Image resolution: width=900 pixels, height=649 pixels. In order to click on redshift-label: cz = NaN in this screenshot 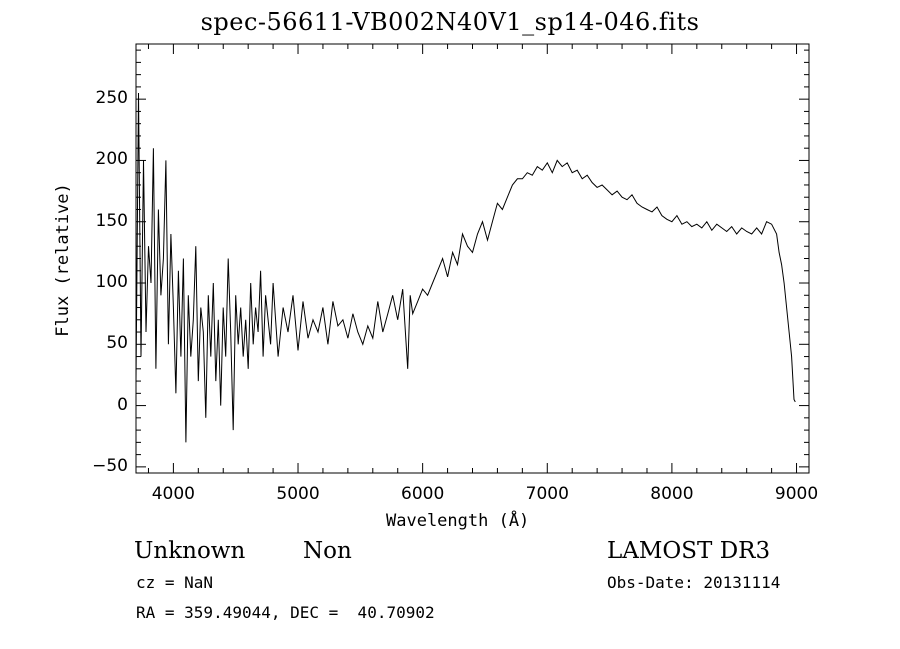, I will do `click(175, 582)`.